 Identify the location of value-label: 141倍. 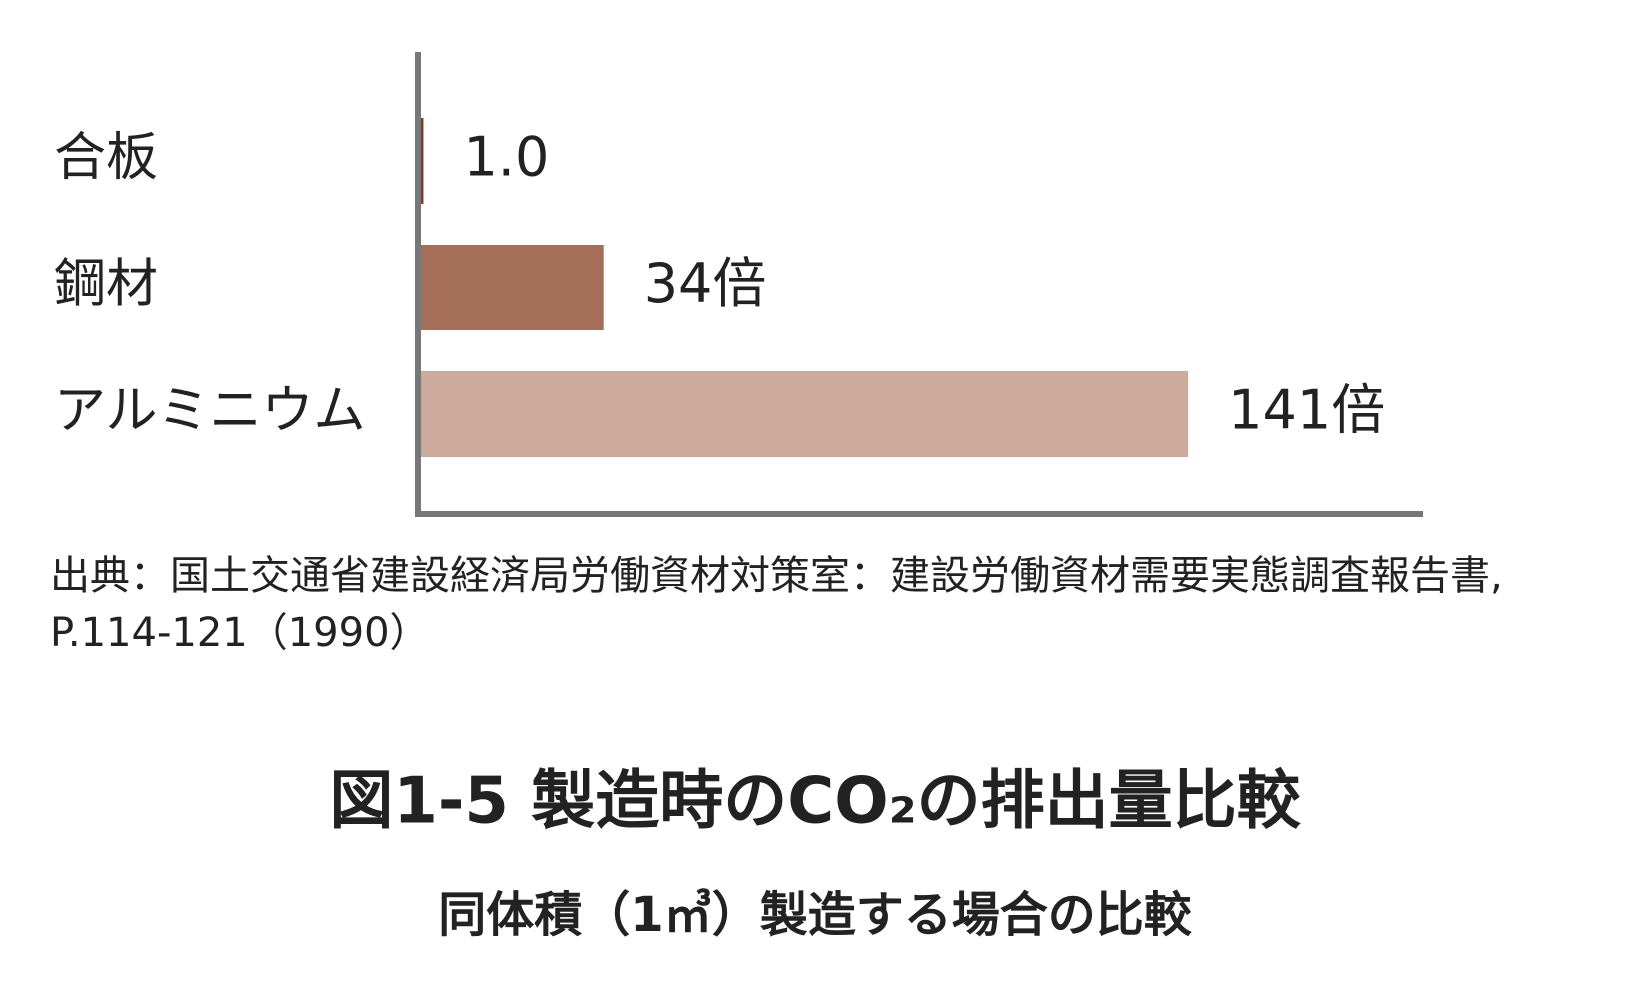
(1306, 410).